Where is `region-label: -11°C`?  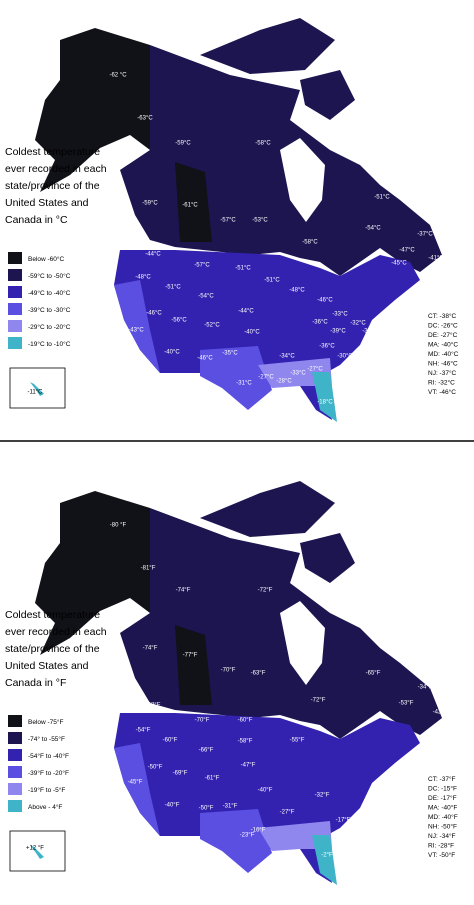 region-label: -11°C is located at coordinates (36, 393).